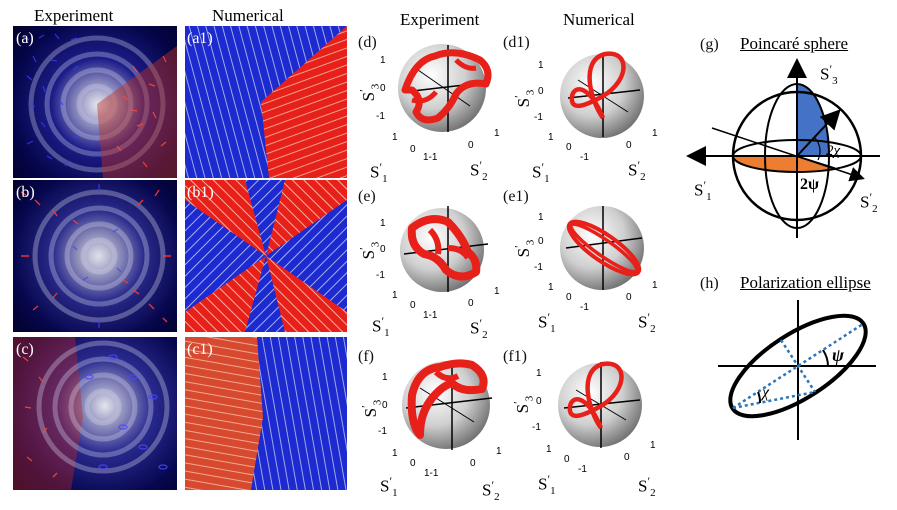 Image resolution: width=897 pixels, height=510 pixels. What do you see at coordinates (547, 485) in the screenshot?
I see `axis-label-s1-f1: S′1` at bounding box center [547, 485].